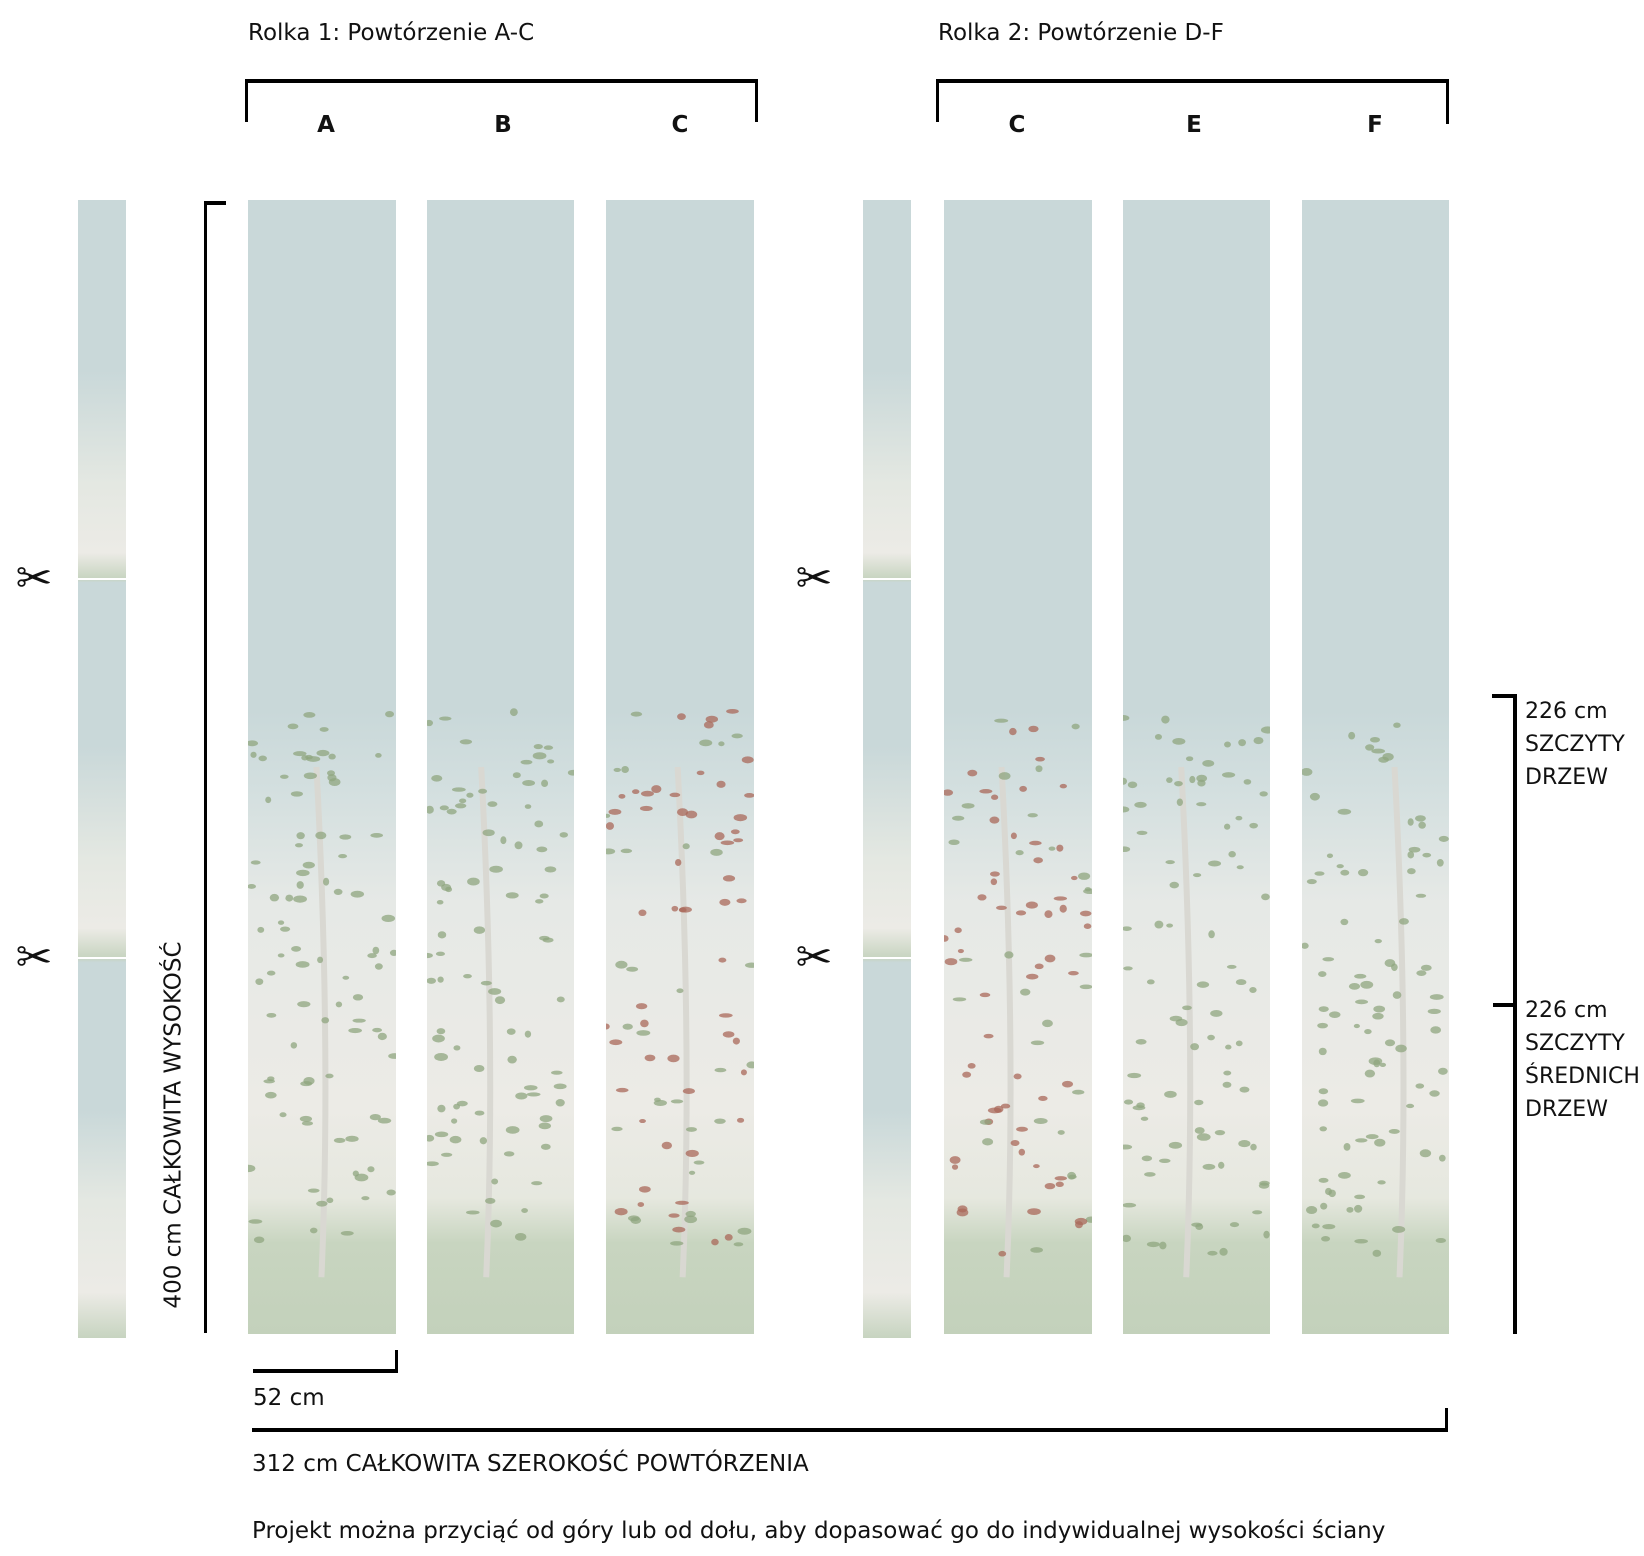 The image size is (1644, 1556). I want to click on tree-tops-label: 226 cm SZCZYTY DRZEW, so click(1575, 744).